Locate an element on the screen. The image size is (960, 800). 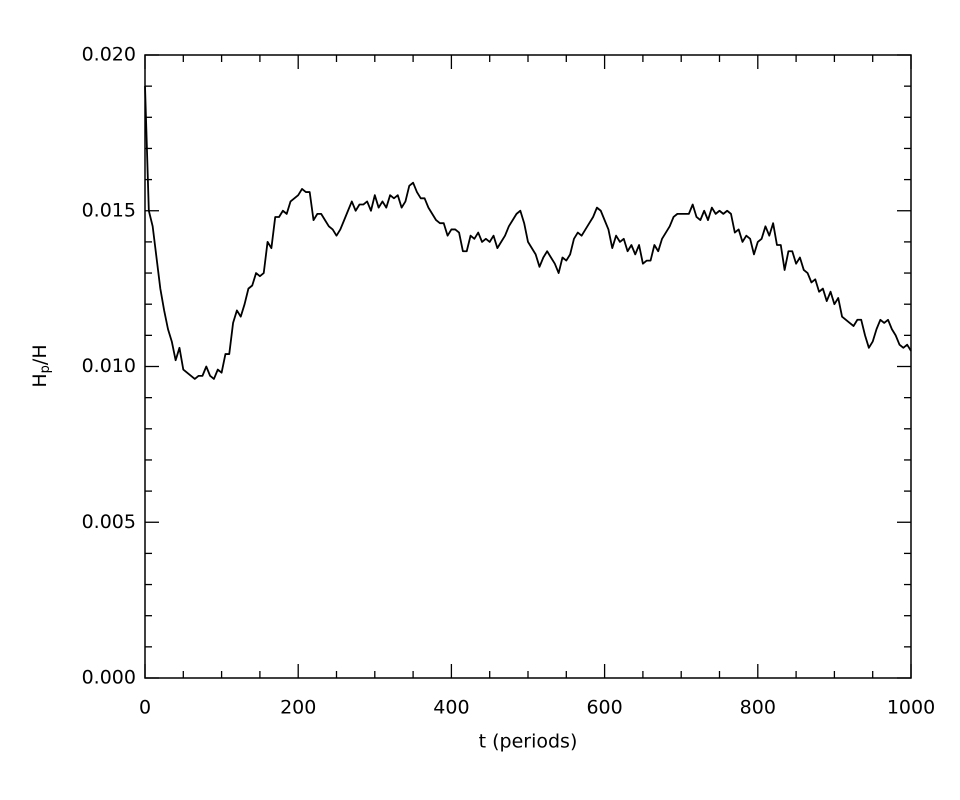
y-tick-label: 0.015 is located at coordinates (109, 210).